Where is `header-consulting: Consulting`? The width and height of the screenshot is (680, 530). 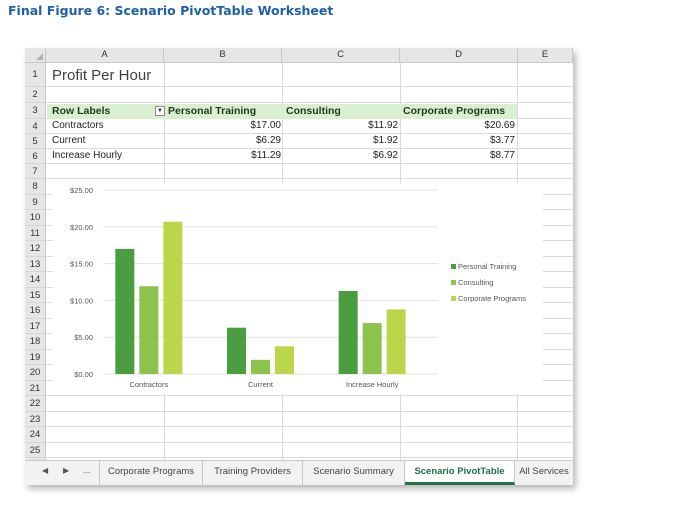 header-consulting: Consulting is located at coordinates (313, 111).